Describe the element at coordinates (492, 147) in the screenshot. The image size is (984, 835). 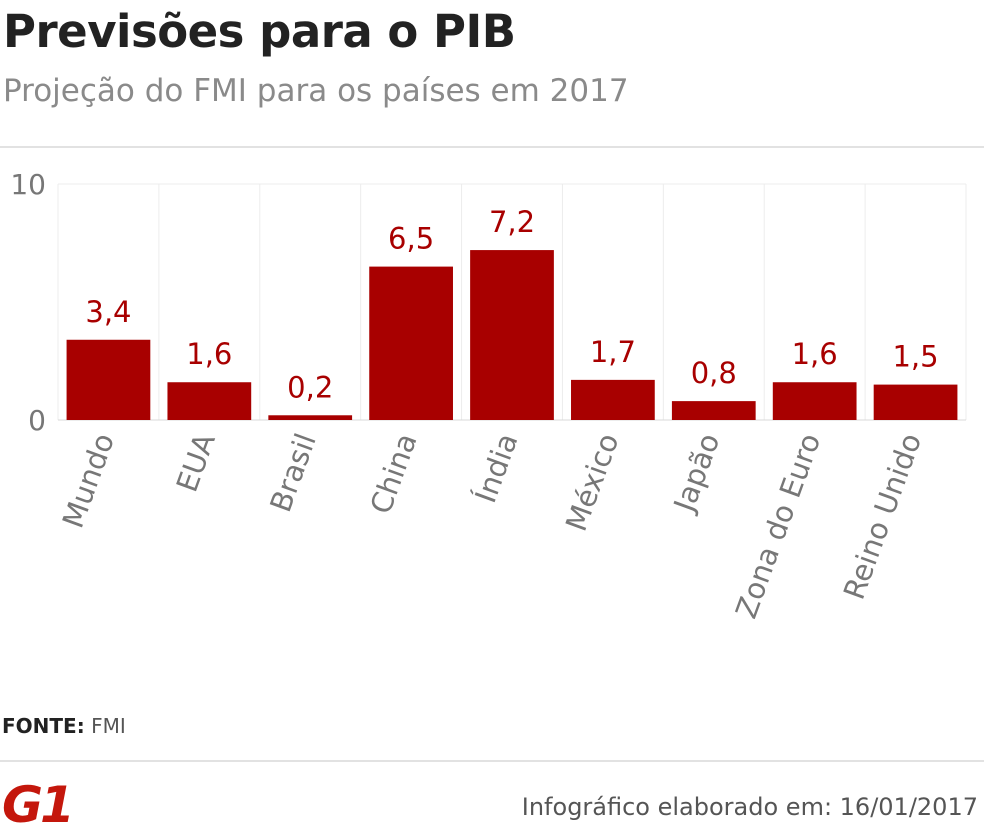
I see `top-divider` at that location.